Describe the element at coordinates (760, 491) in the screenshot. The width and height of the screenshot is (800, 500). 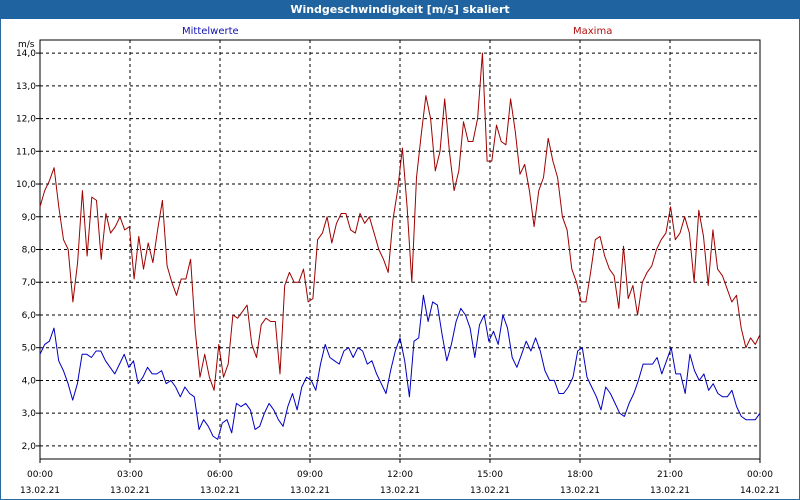
I see `x-tick-date: 14.02.21` at that location.